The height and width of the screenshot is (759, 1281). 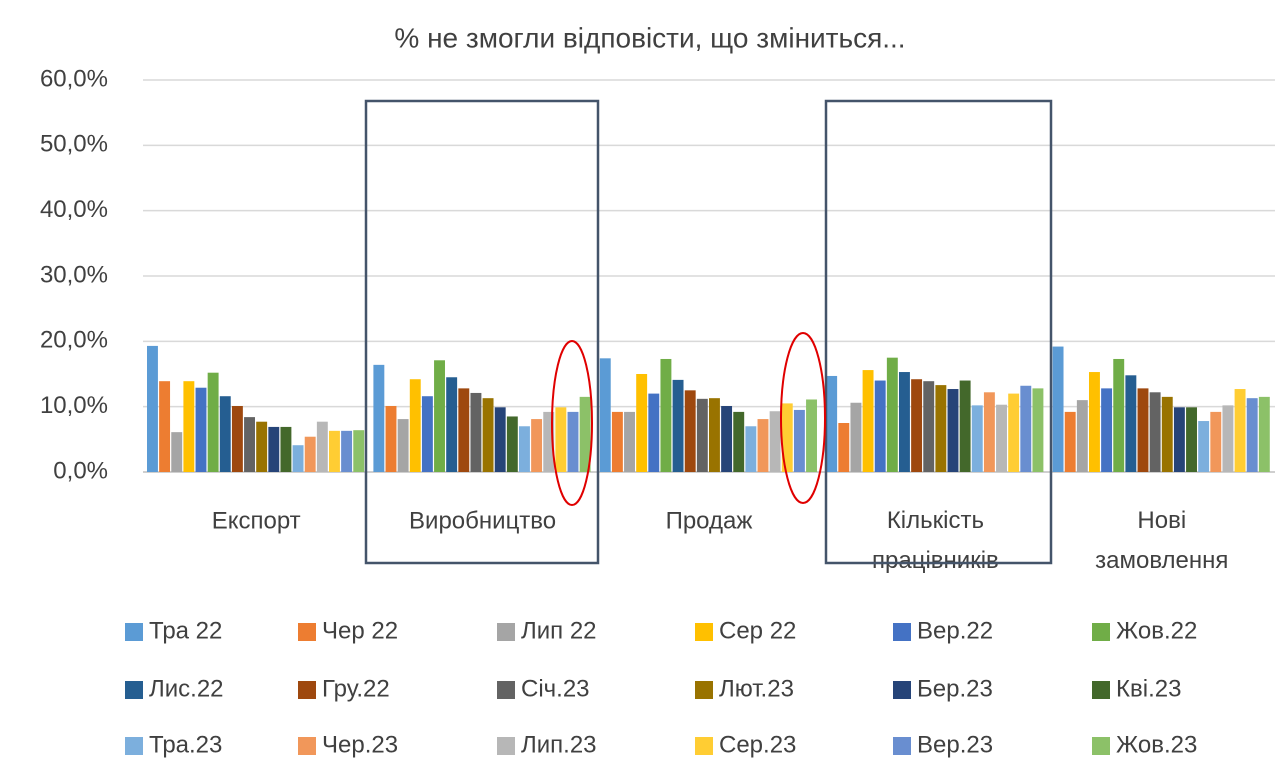 I want to click on highlight-box, so click(x=938, y=332).